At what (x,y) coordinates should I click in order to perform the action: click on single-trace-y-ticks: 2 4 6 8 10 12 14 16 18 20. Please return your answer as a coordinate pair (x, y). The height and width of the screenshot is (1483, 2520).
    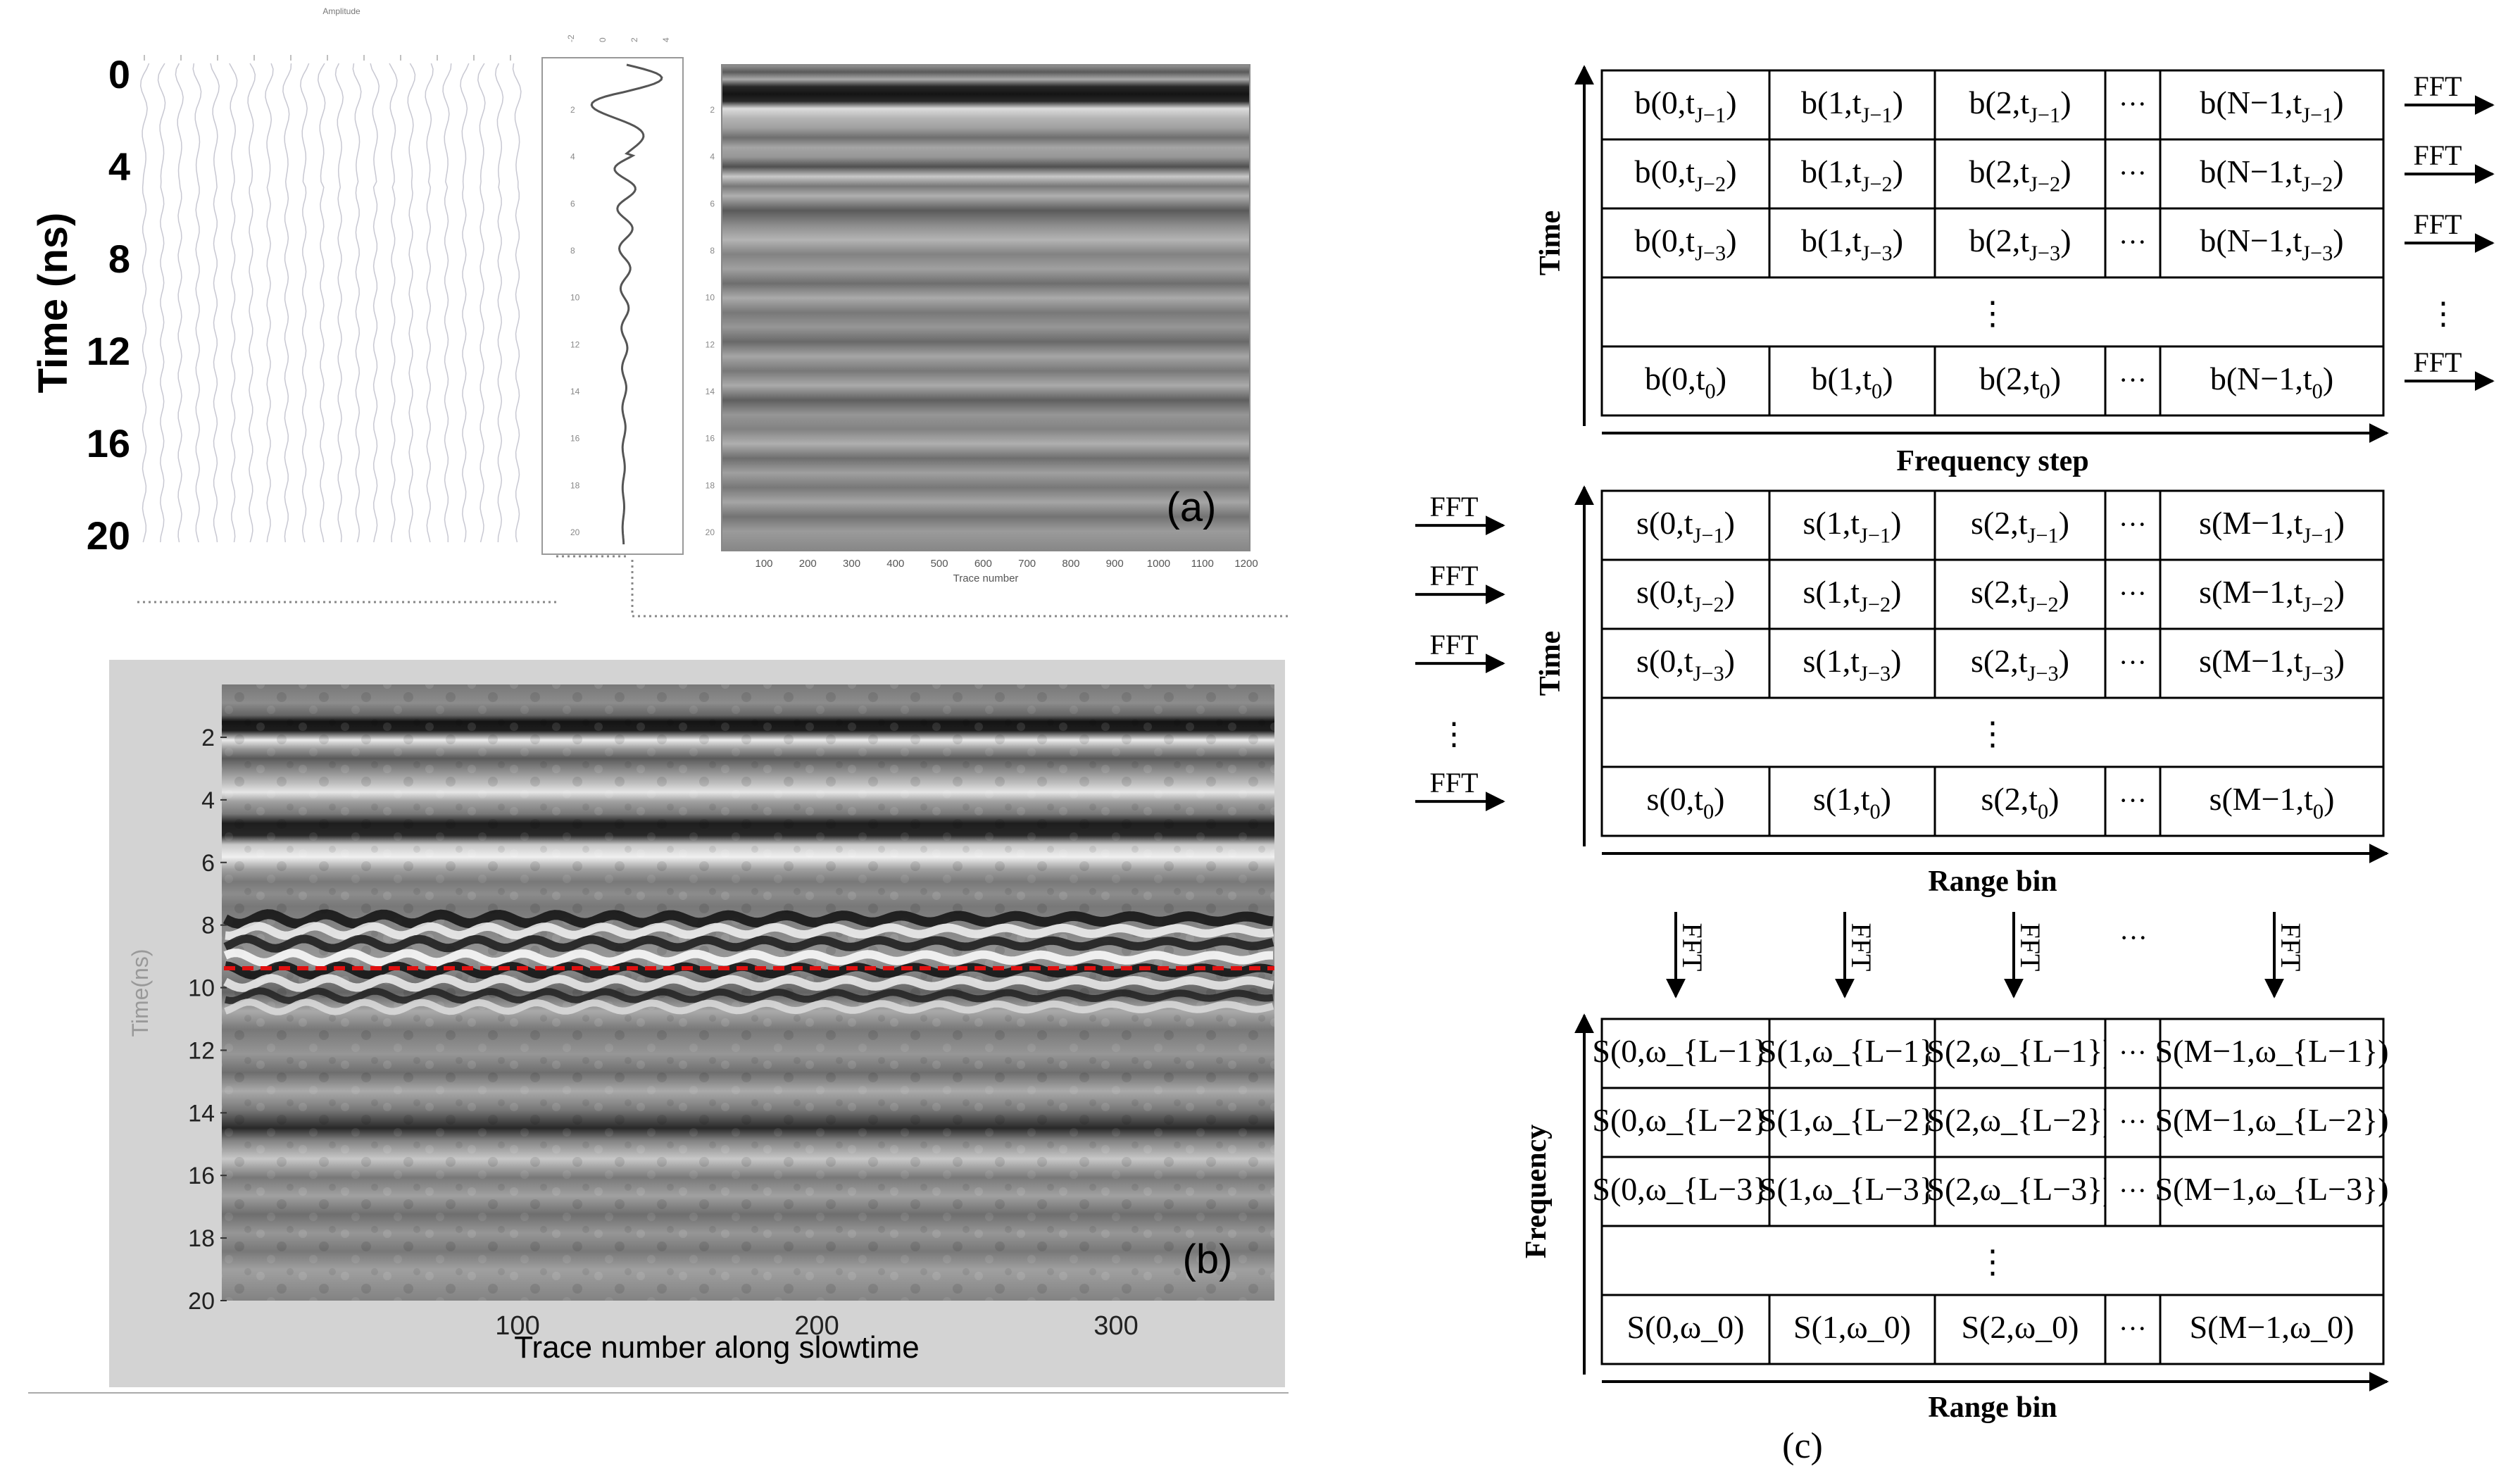
    Looking at the image, I should click on (575, 321).